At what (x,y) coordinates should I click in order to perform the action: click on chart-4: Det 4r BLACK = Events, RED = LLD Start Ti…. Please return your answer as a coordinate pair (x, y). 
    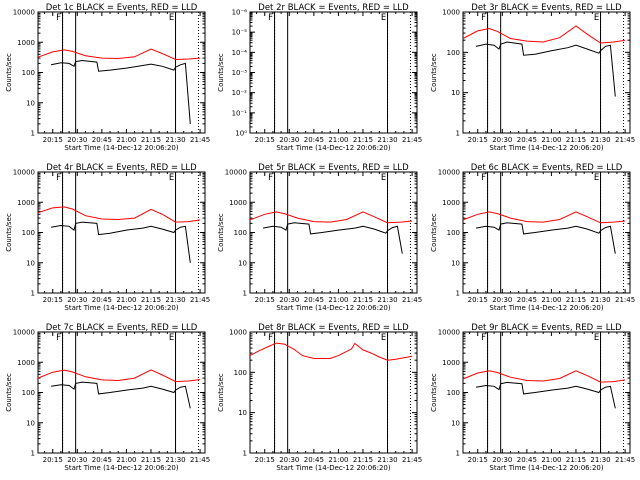
    Looking at the image, I should click on (107, 237).